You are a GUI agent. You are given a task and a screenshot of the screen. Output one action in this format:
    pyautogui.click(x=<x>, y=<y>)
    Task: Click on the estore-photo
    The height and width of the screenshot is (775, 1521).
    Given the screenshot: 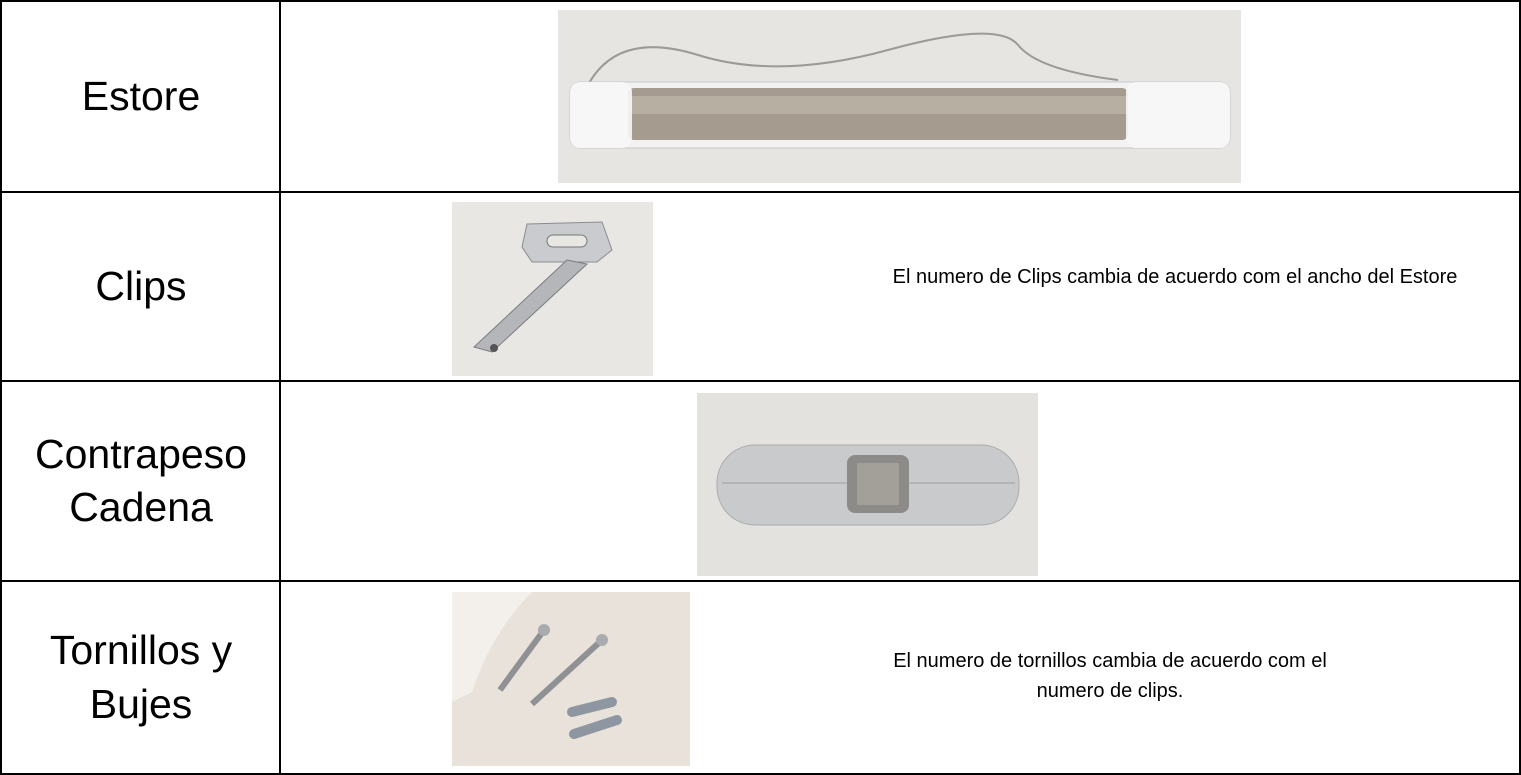 What is the action you would take?
    pyautogui.click(x=899, y=96)
    